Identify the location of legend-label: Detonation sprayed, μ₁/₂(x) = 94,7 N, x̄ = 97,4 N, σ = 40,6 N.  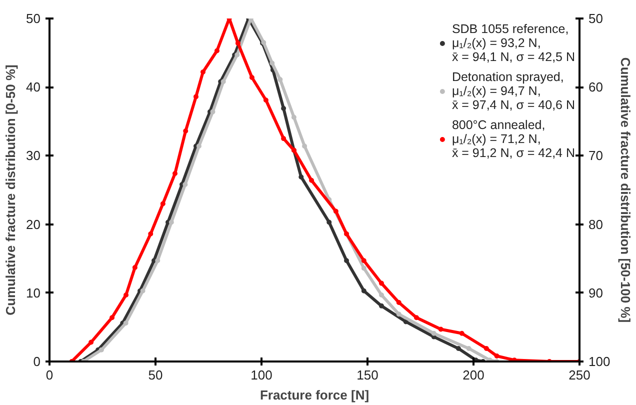
(513, 91).